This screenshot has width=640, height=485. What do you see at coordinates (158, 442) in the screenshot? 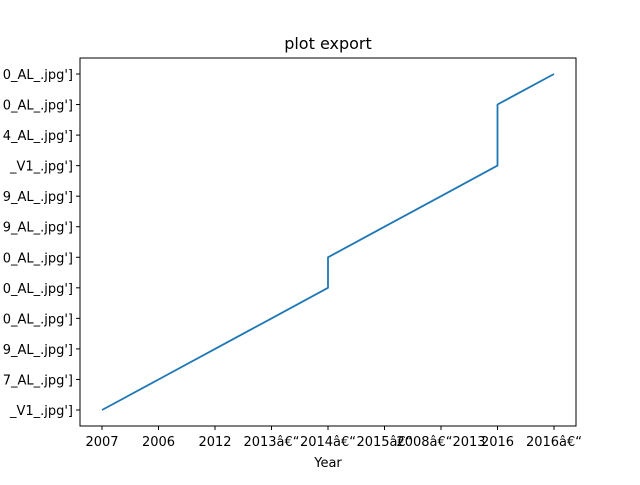
I see `x-tick-label: 2006` at bounding box center [158, 442].